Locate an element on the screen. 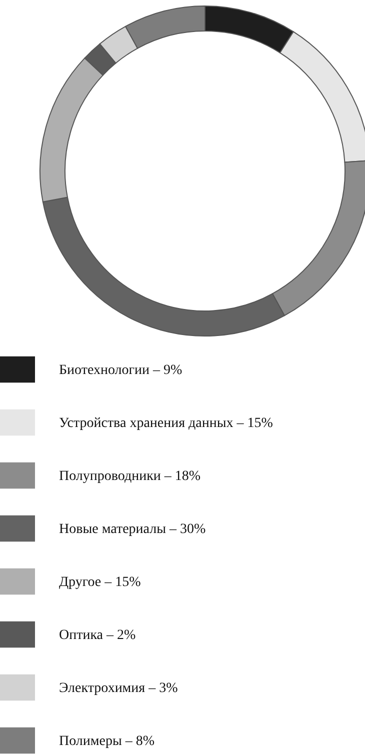  legend-label: Оптика – 2% is located at coordinates (97, 635).